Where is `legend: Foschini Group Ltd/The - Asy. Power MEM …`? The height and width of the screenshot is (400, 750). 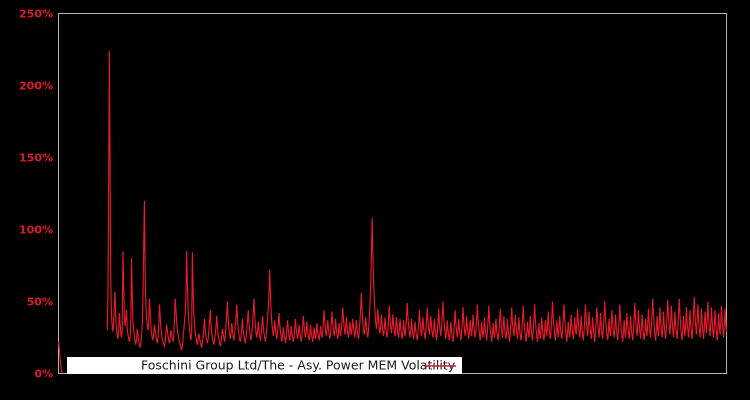
legend: Foschini Group Ltd/The - Asy. Power MEM … is located at coordinates (264, 365).